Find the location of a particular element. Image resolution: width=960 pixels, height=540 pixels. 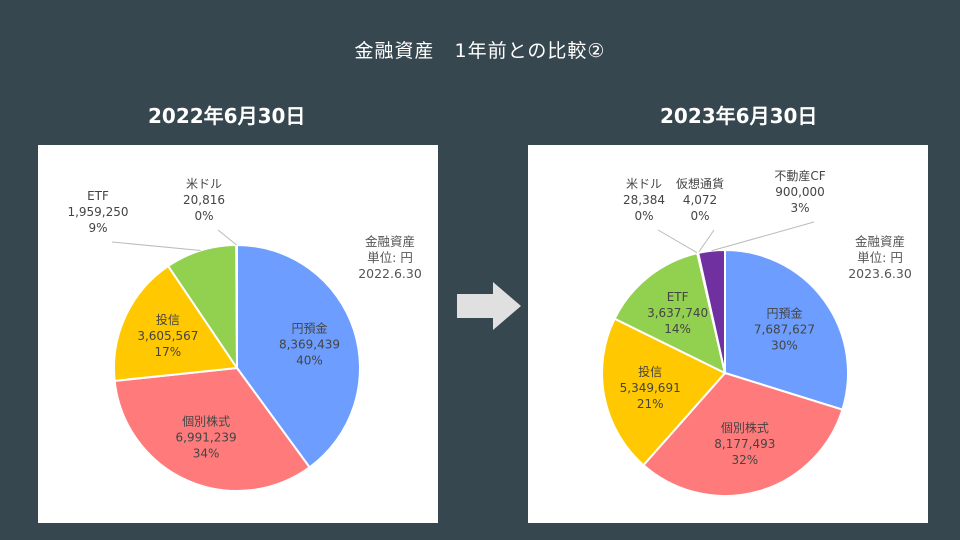

slice-label: 不動産CF 900,000 3% is located at coordinates (799, 191).